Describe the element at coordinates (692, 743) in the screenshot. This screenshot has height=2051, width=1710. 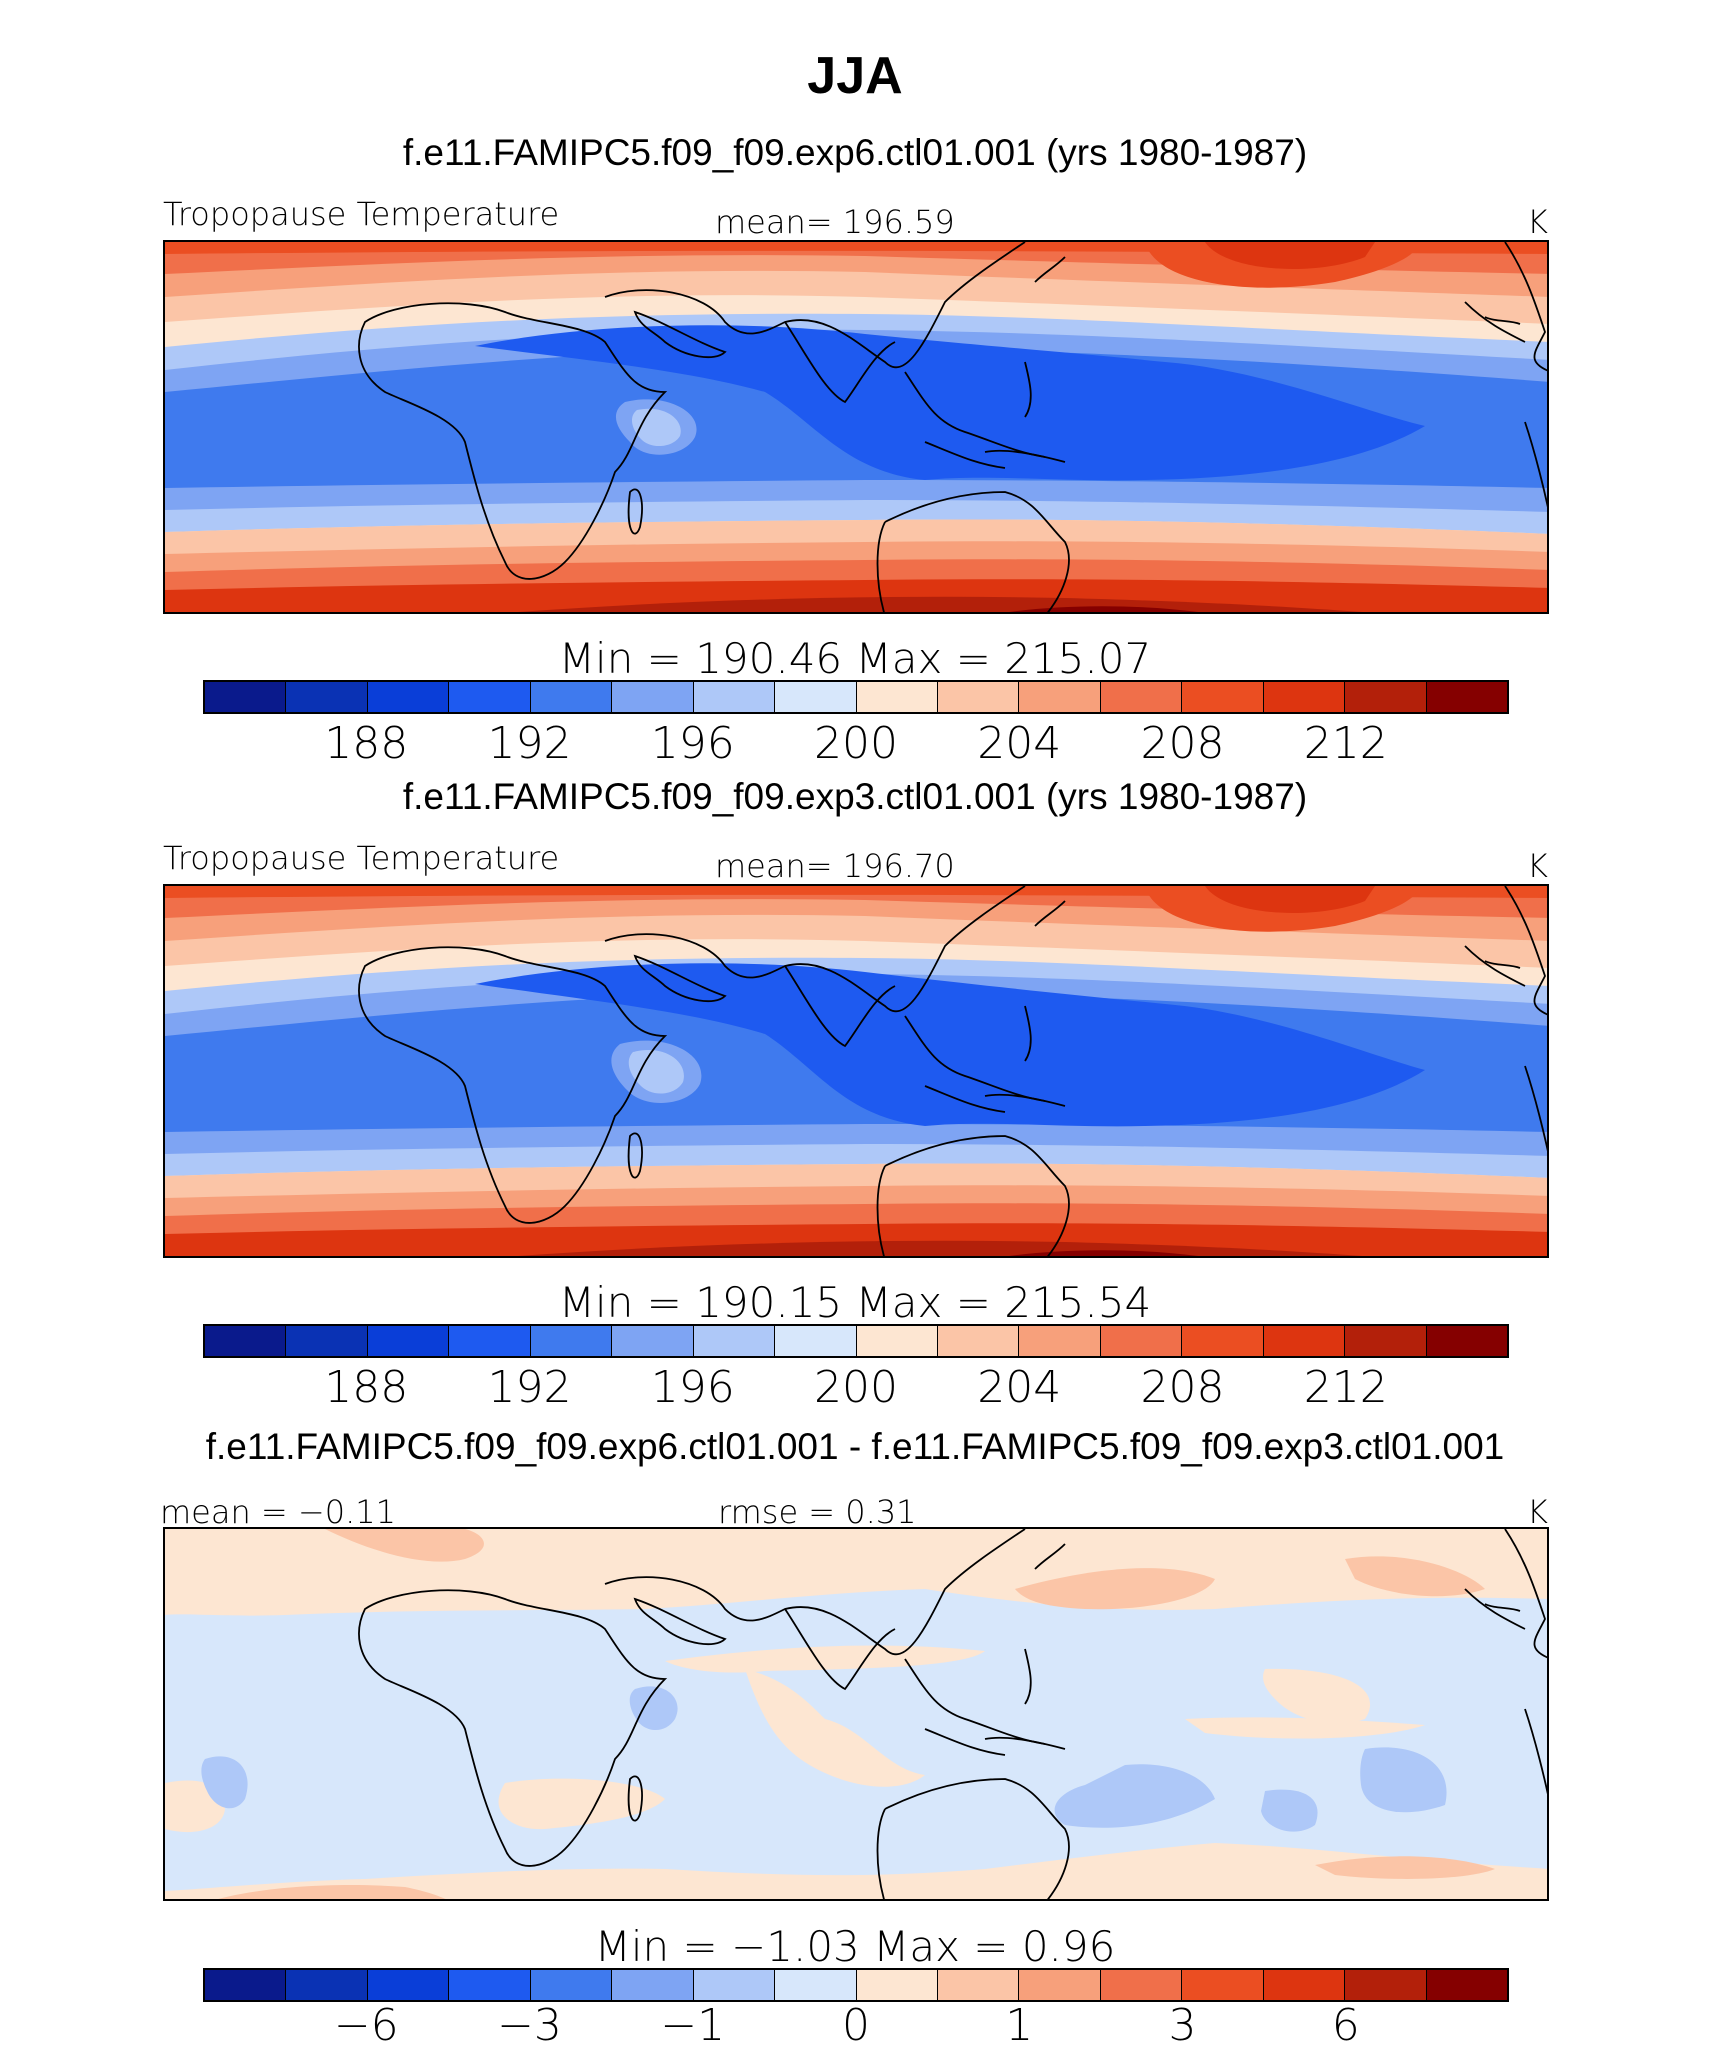
I see `colorbar-tick-label: 196` at that location.